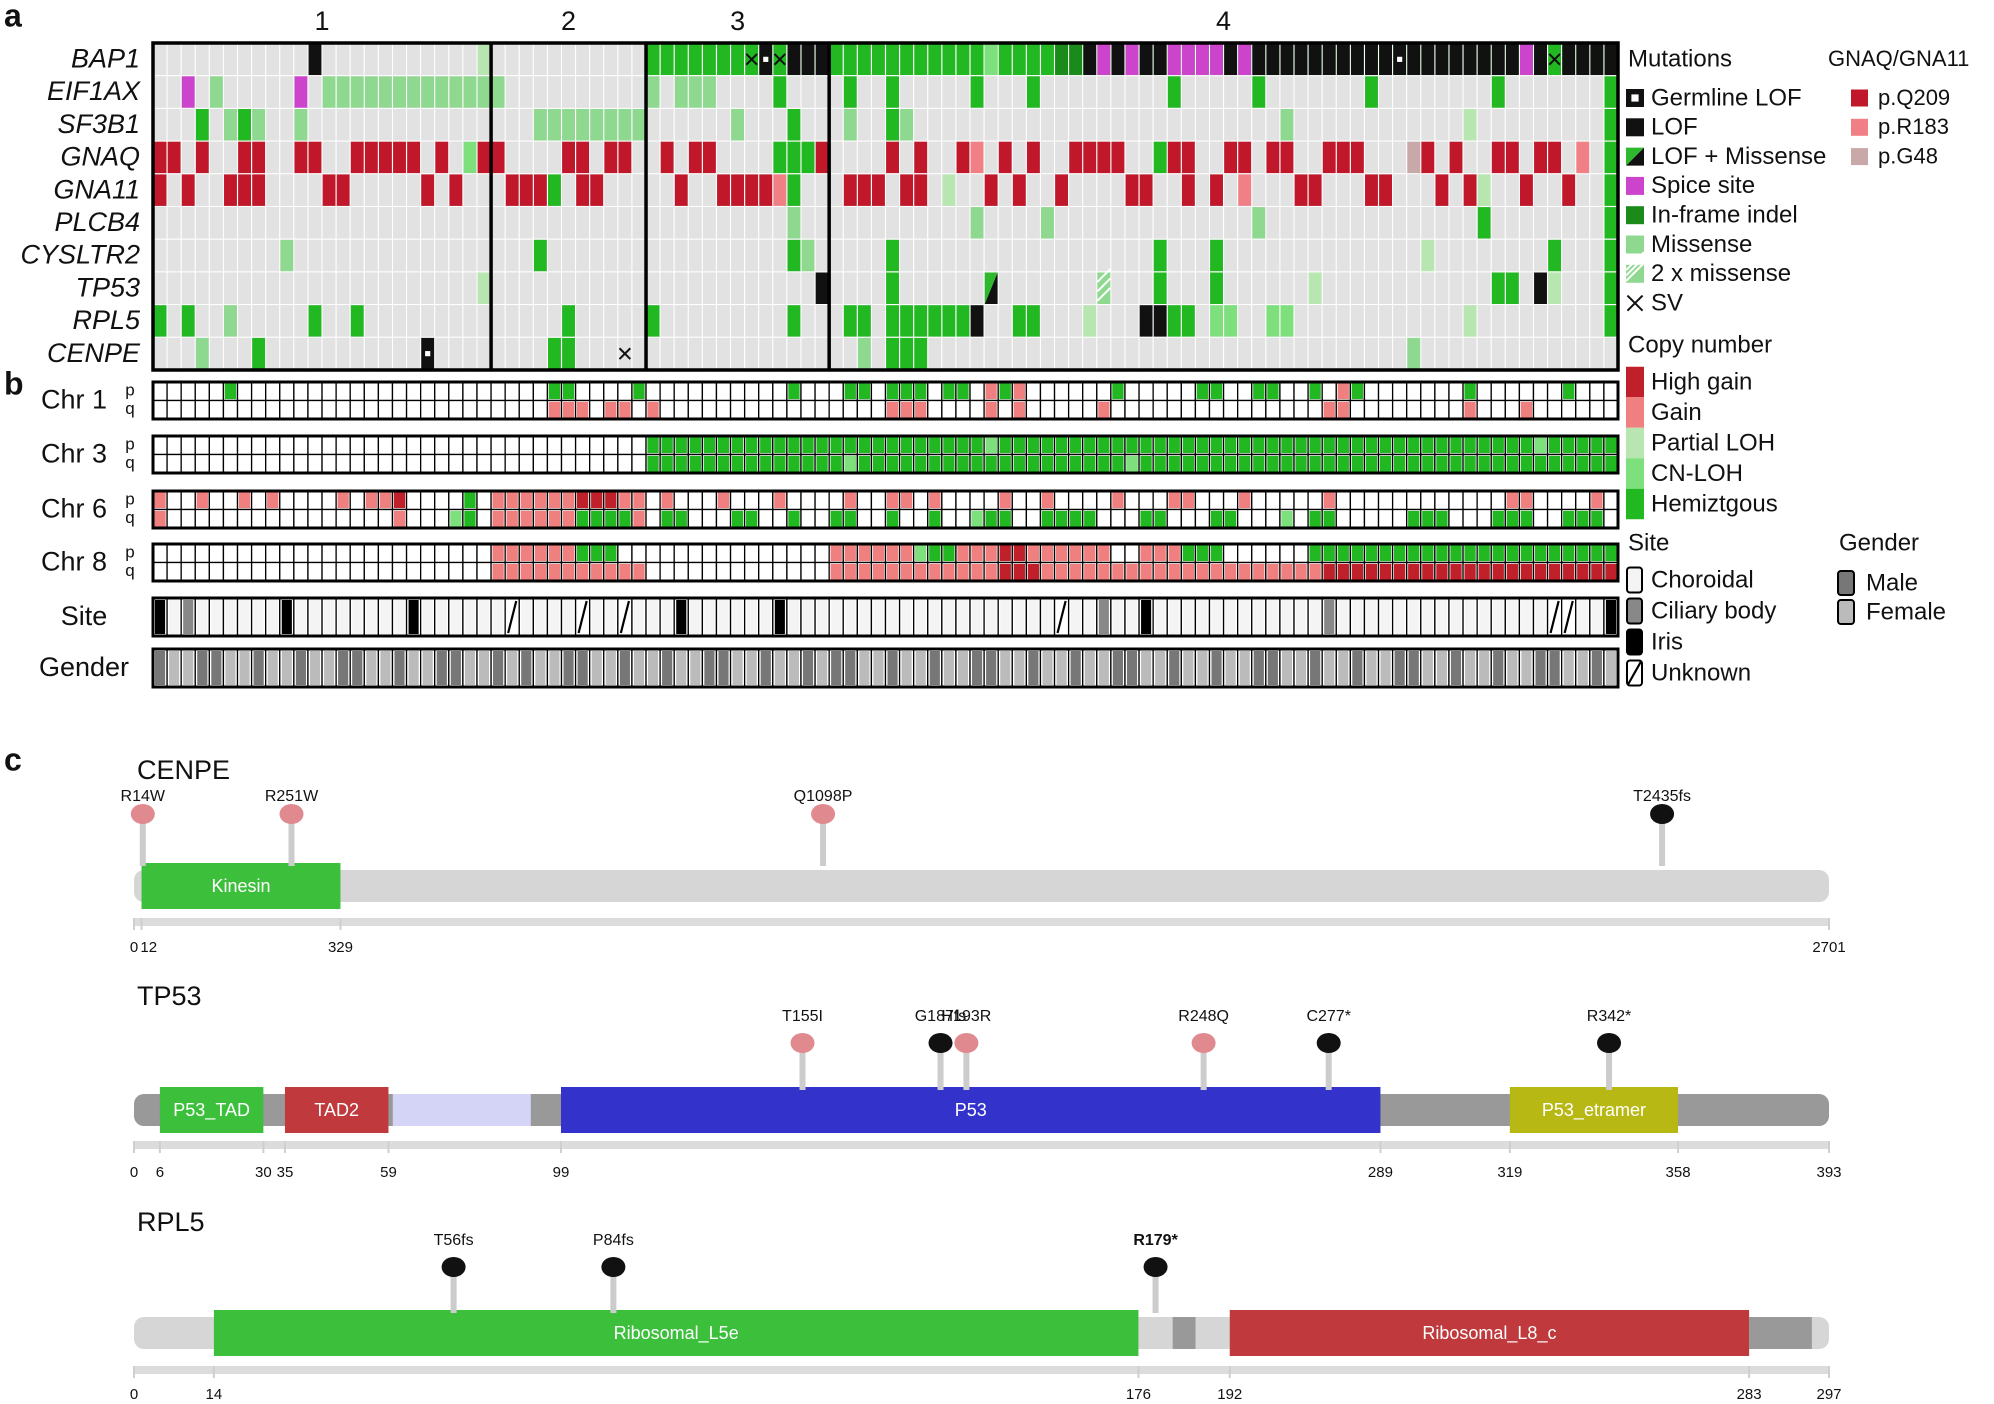  Describe the element at coordinates (1908, 155) in the screenshot. I see `legend-label: p.G48` at that location.